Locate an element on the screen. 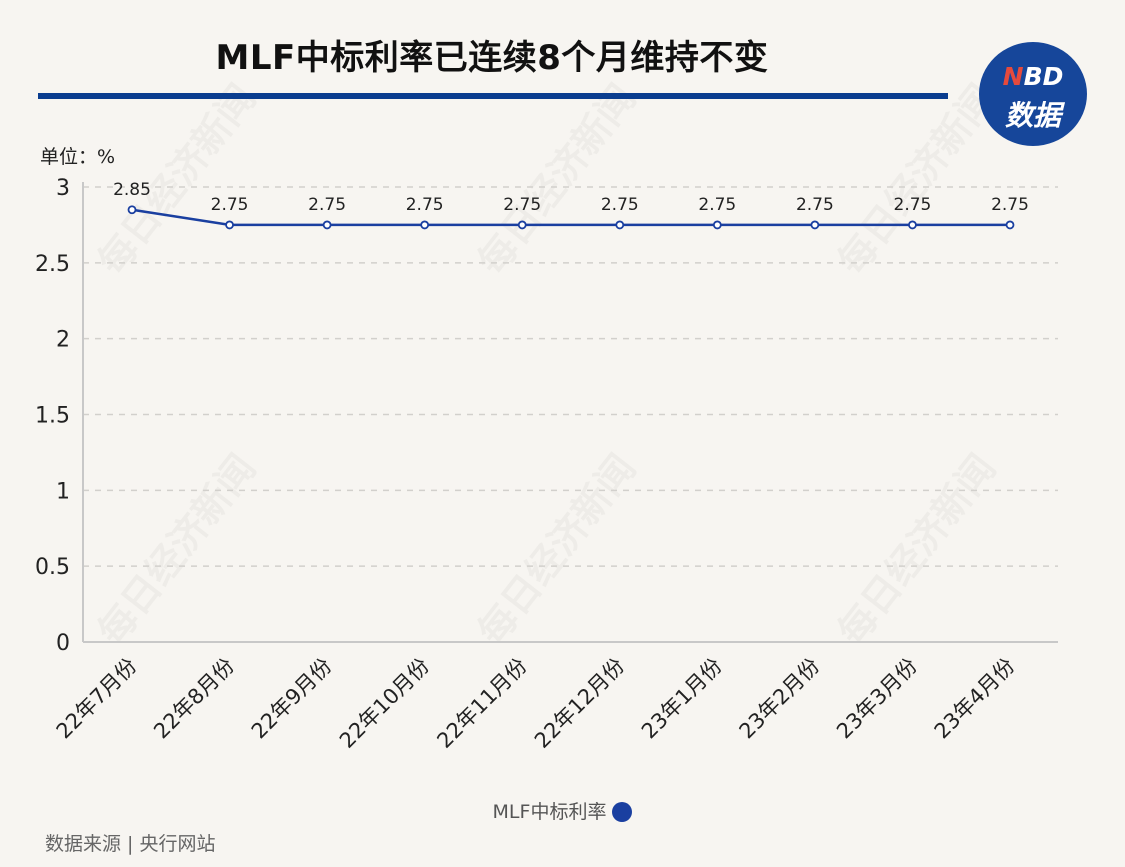  legend: MLF中标利率 is located at coordinates (562, 810).